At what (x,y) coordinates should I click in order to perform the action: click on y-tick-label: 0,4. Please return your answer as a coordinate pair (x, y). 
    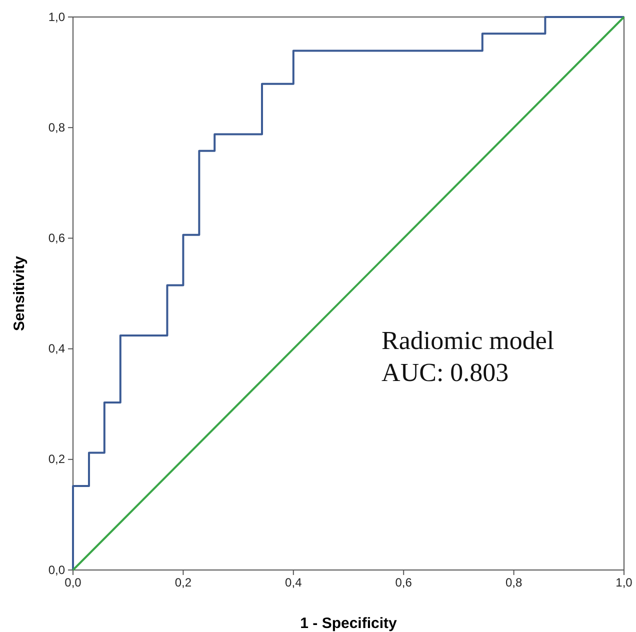
    Looking at the image, I should click on (57, 349).